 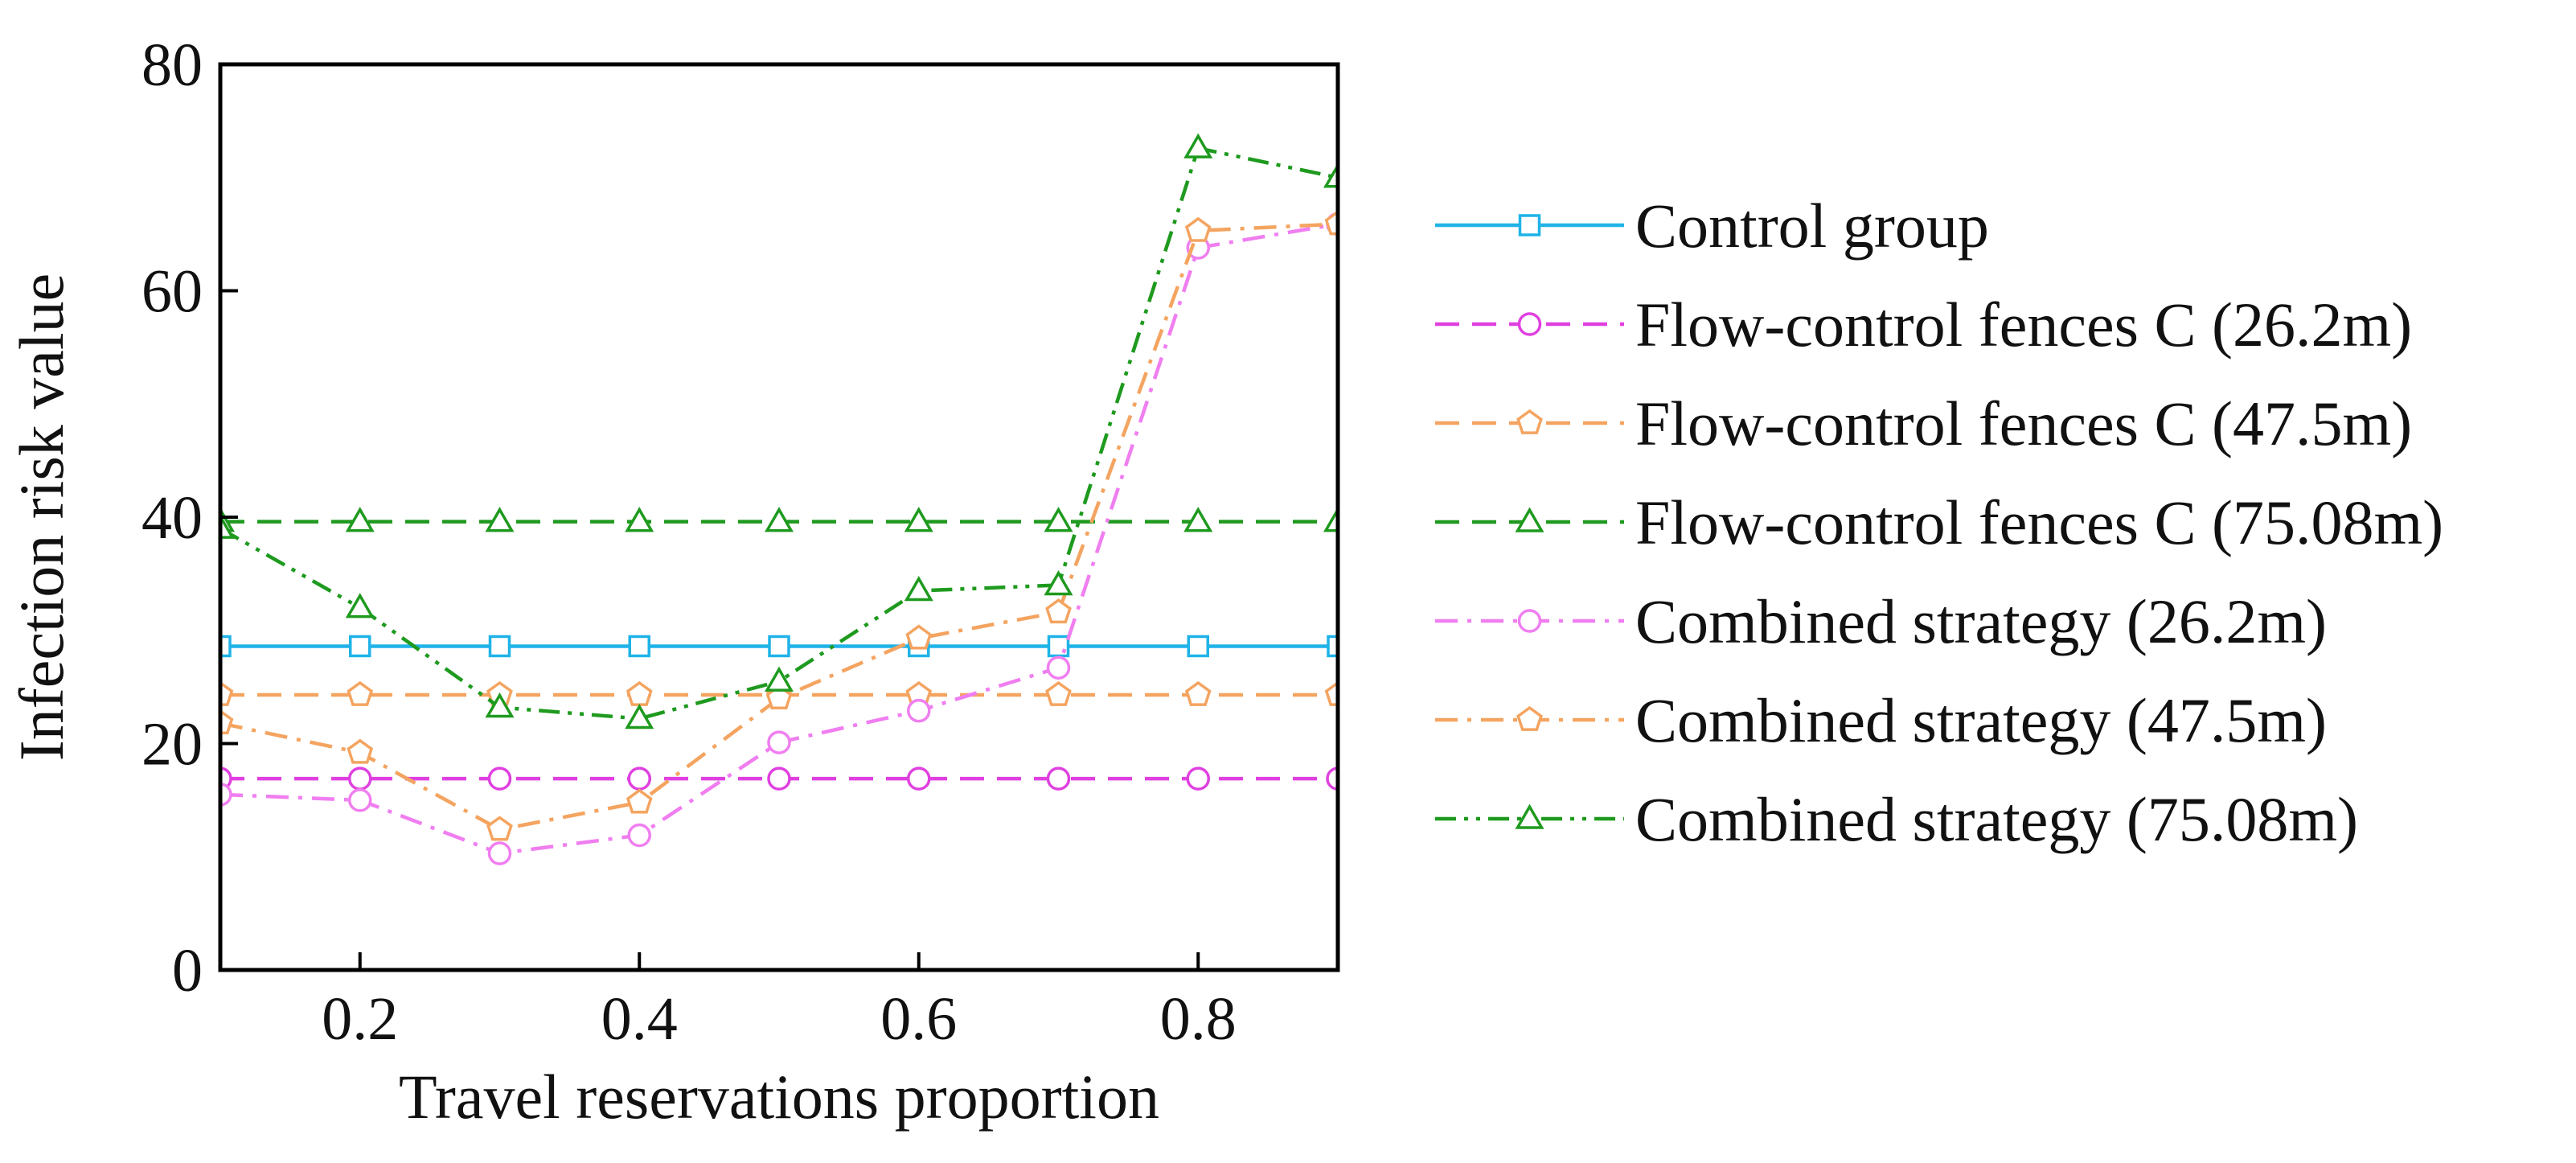 I want to click on x-axis-label: Travel reservations proportion, so click(x=779, y=1097).